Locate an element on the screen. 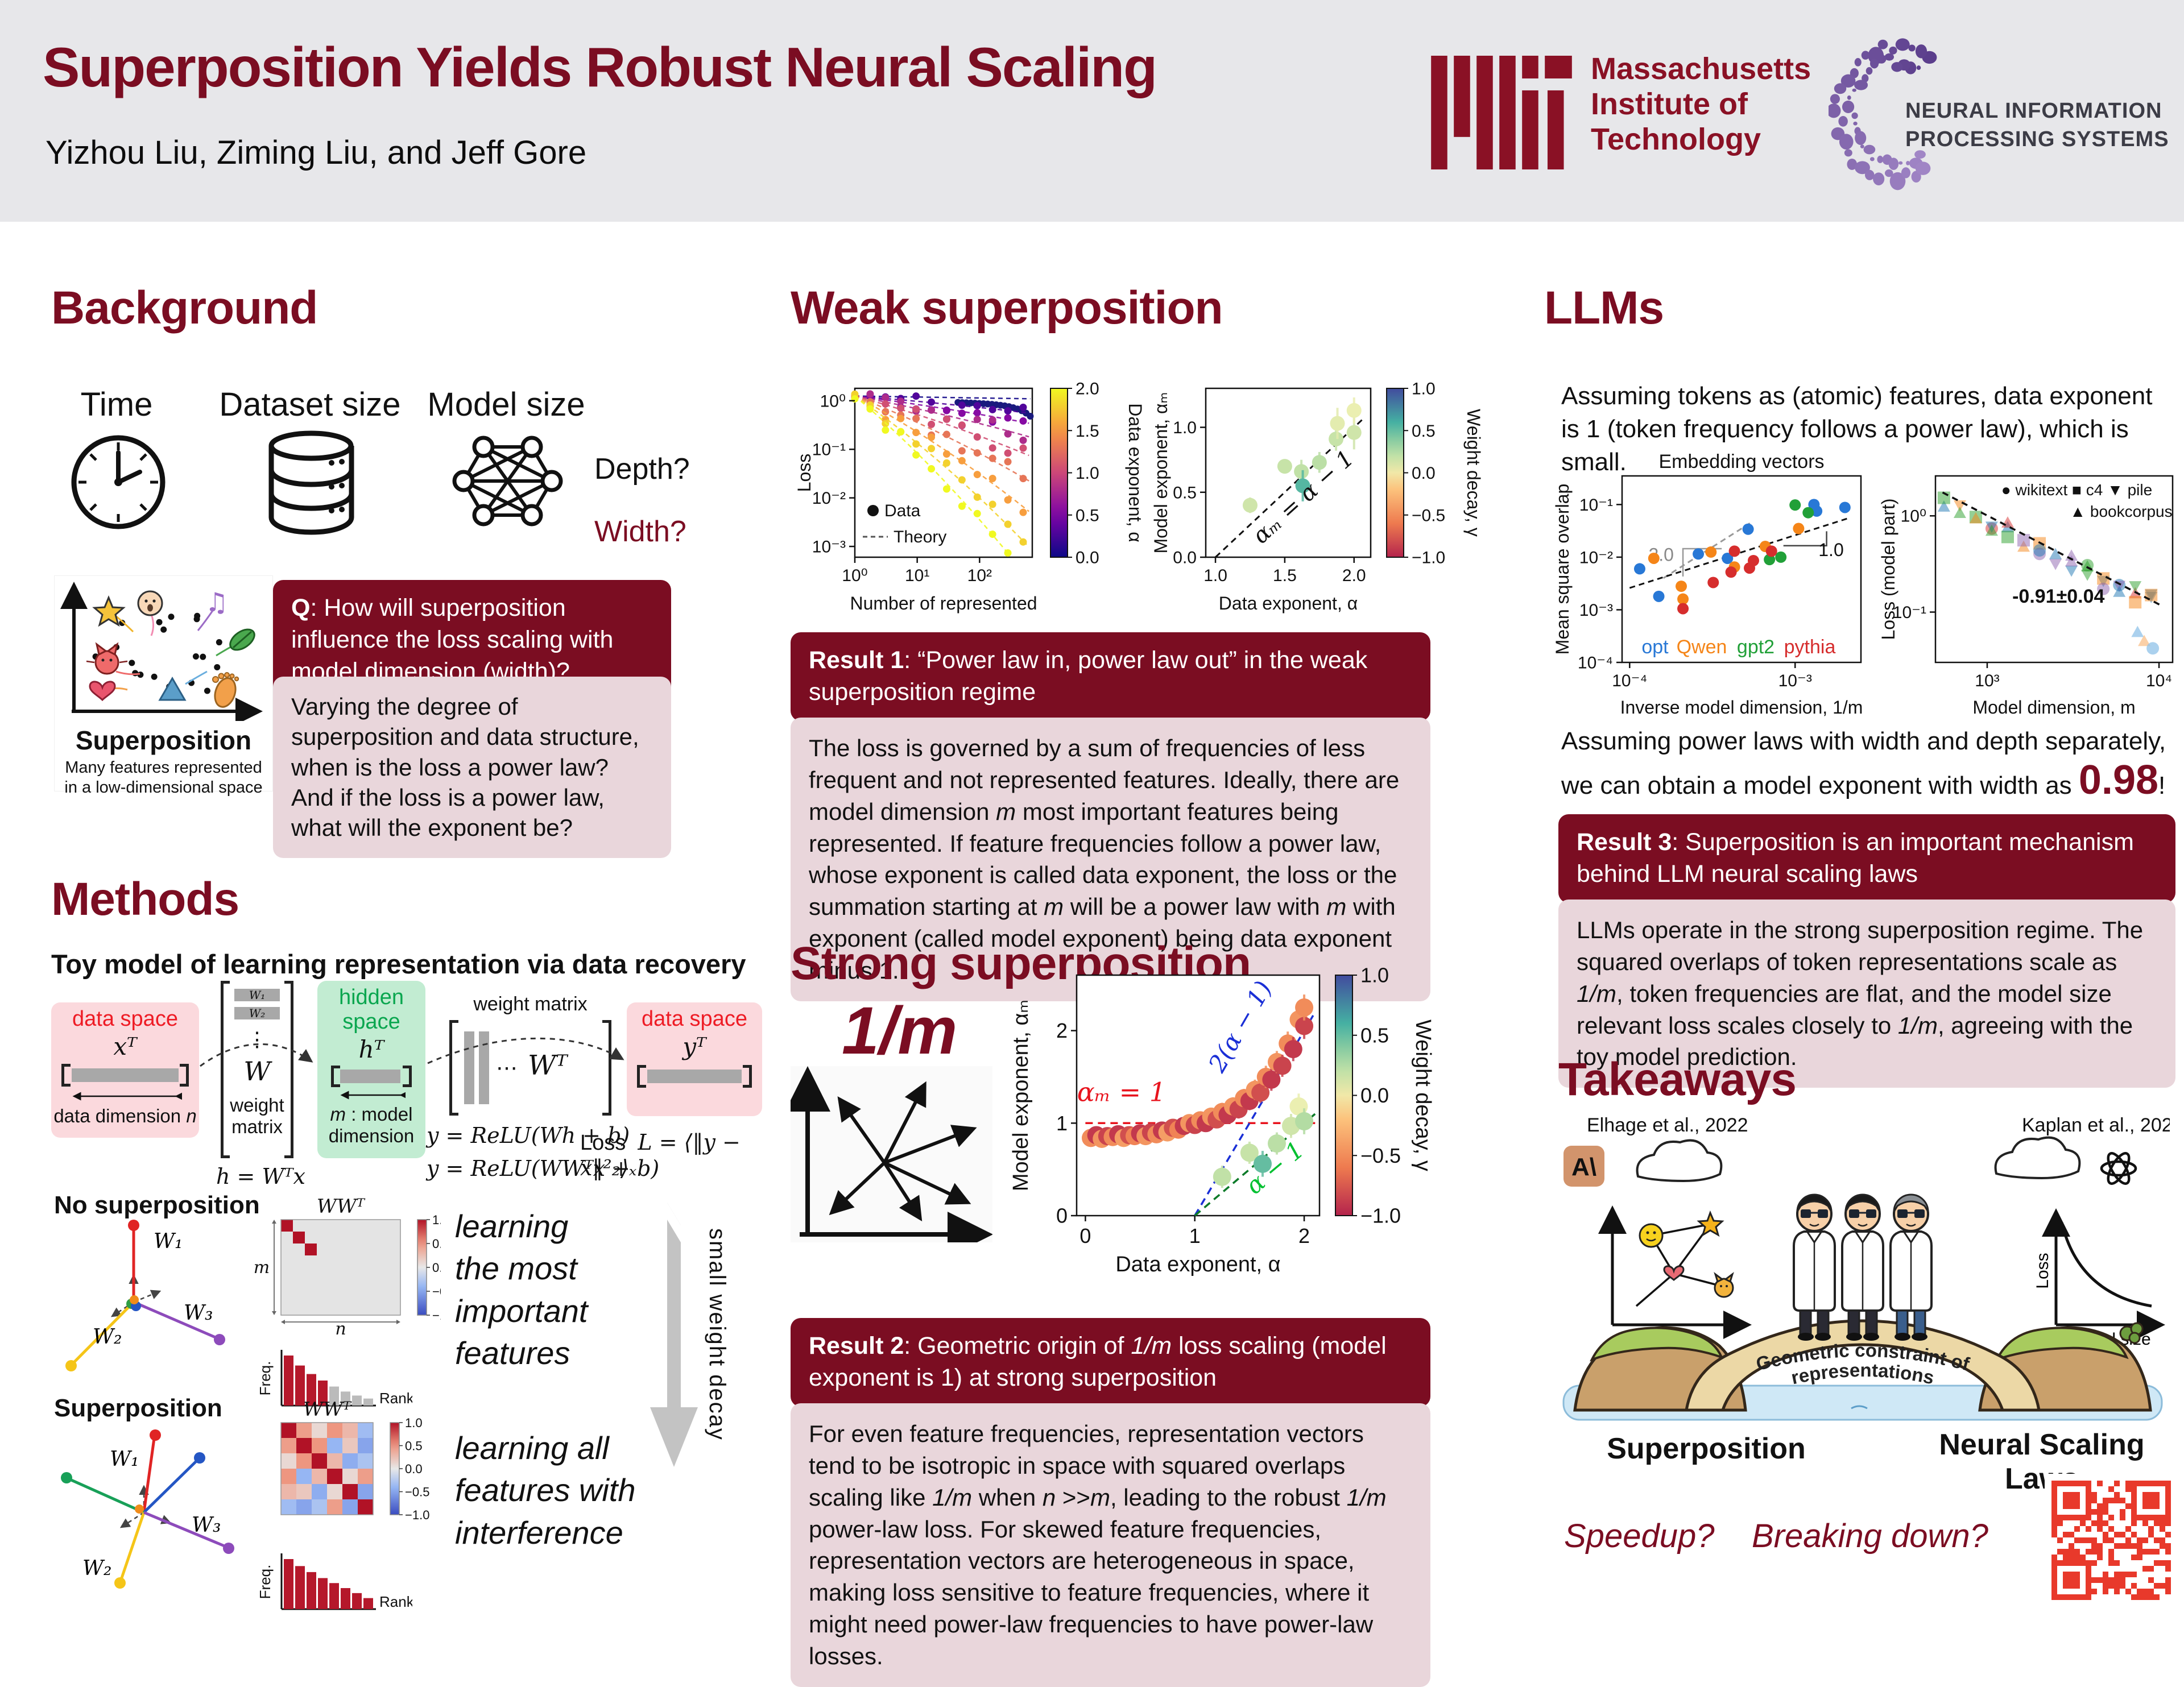  svg-text: W₁ is located at coordinates (124, 1459).